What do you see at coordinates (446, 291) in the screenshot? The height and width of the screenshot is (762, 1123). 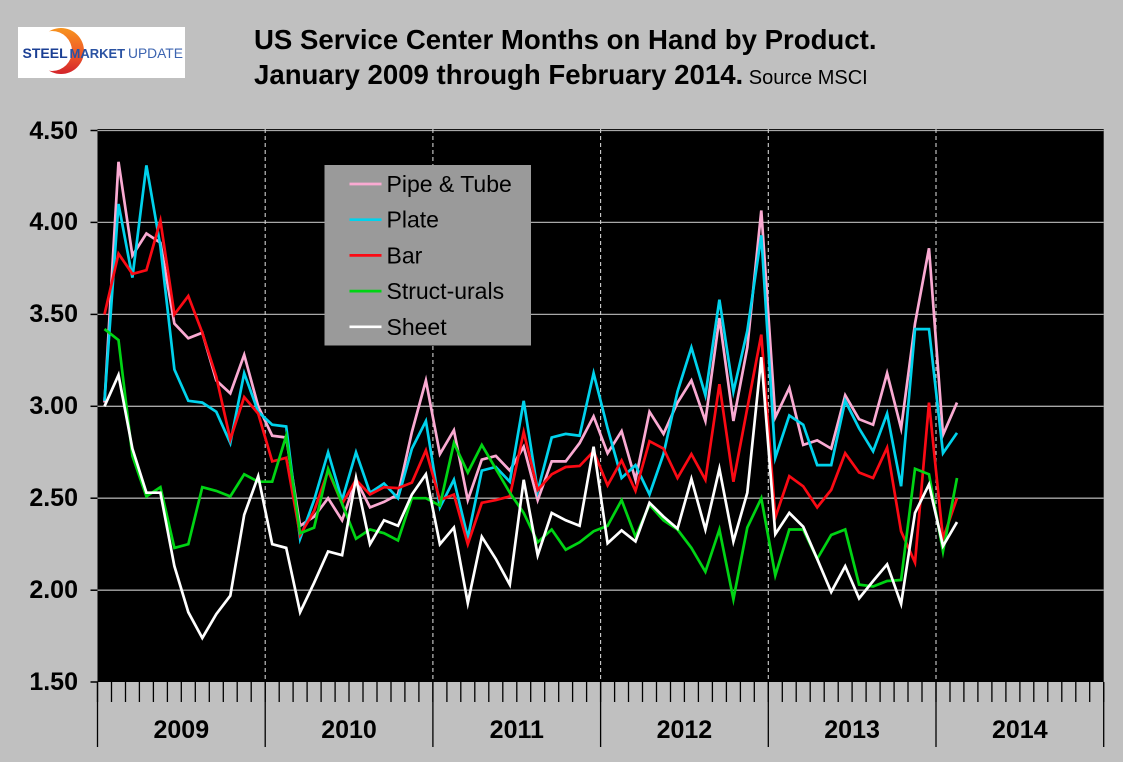 I see `svg-text: Struct-urals` at bounding box center [446, 291].